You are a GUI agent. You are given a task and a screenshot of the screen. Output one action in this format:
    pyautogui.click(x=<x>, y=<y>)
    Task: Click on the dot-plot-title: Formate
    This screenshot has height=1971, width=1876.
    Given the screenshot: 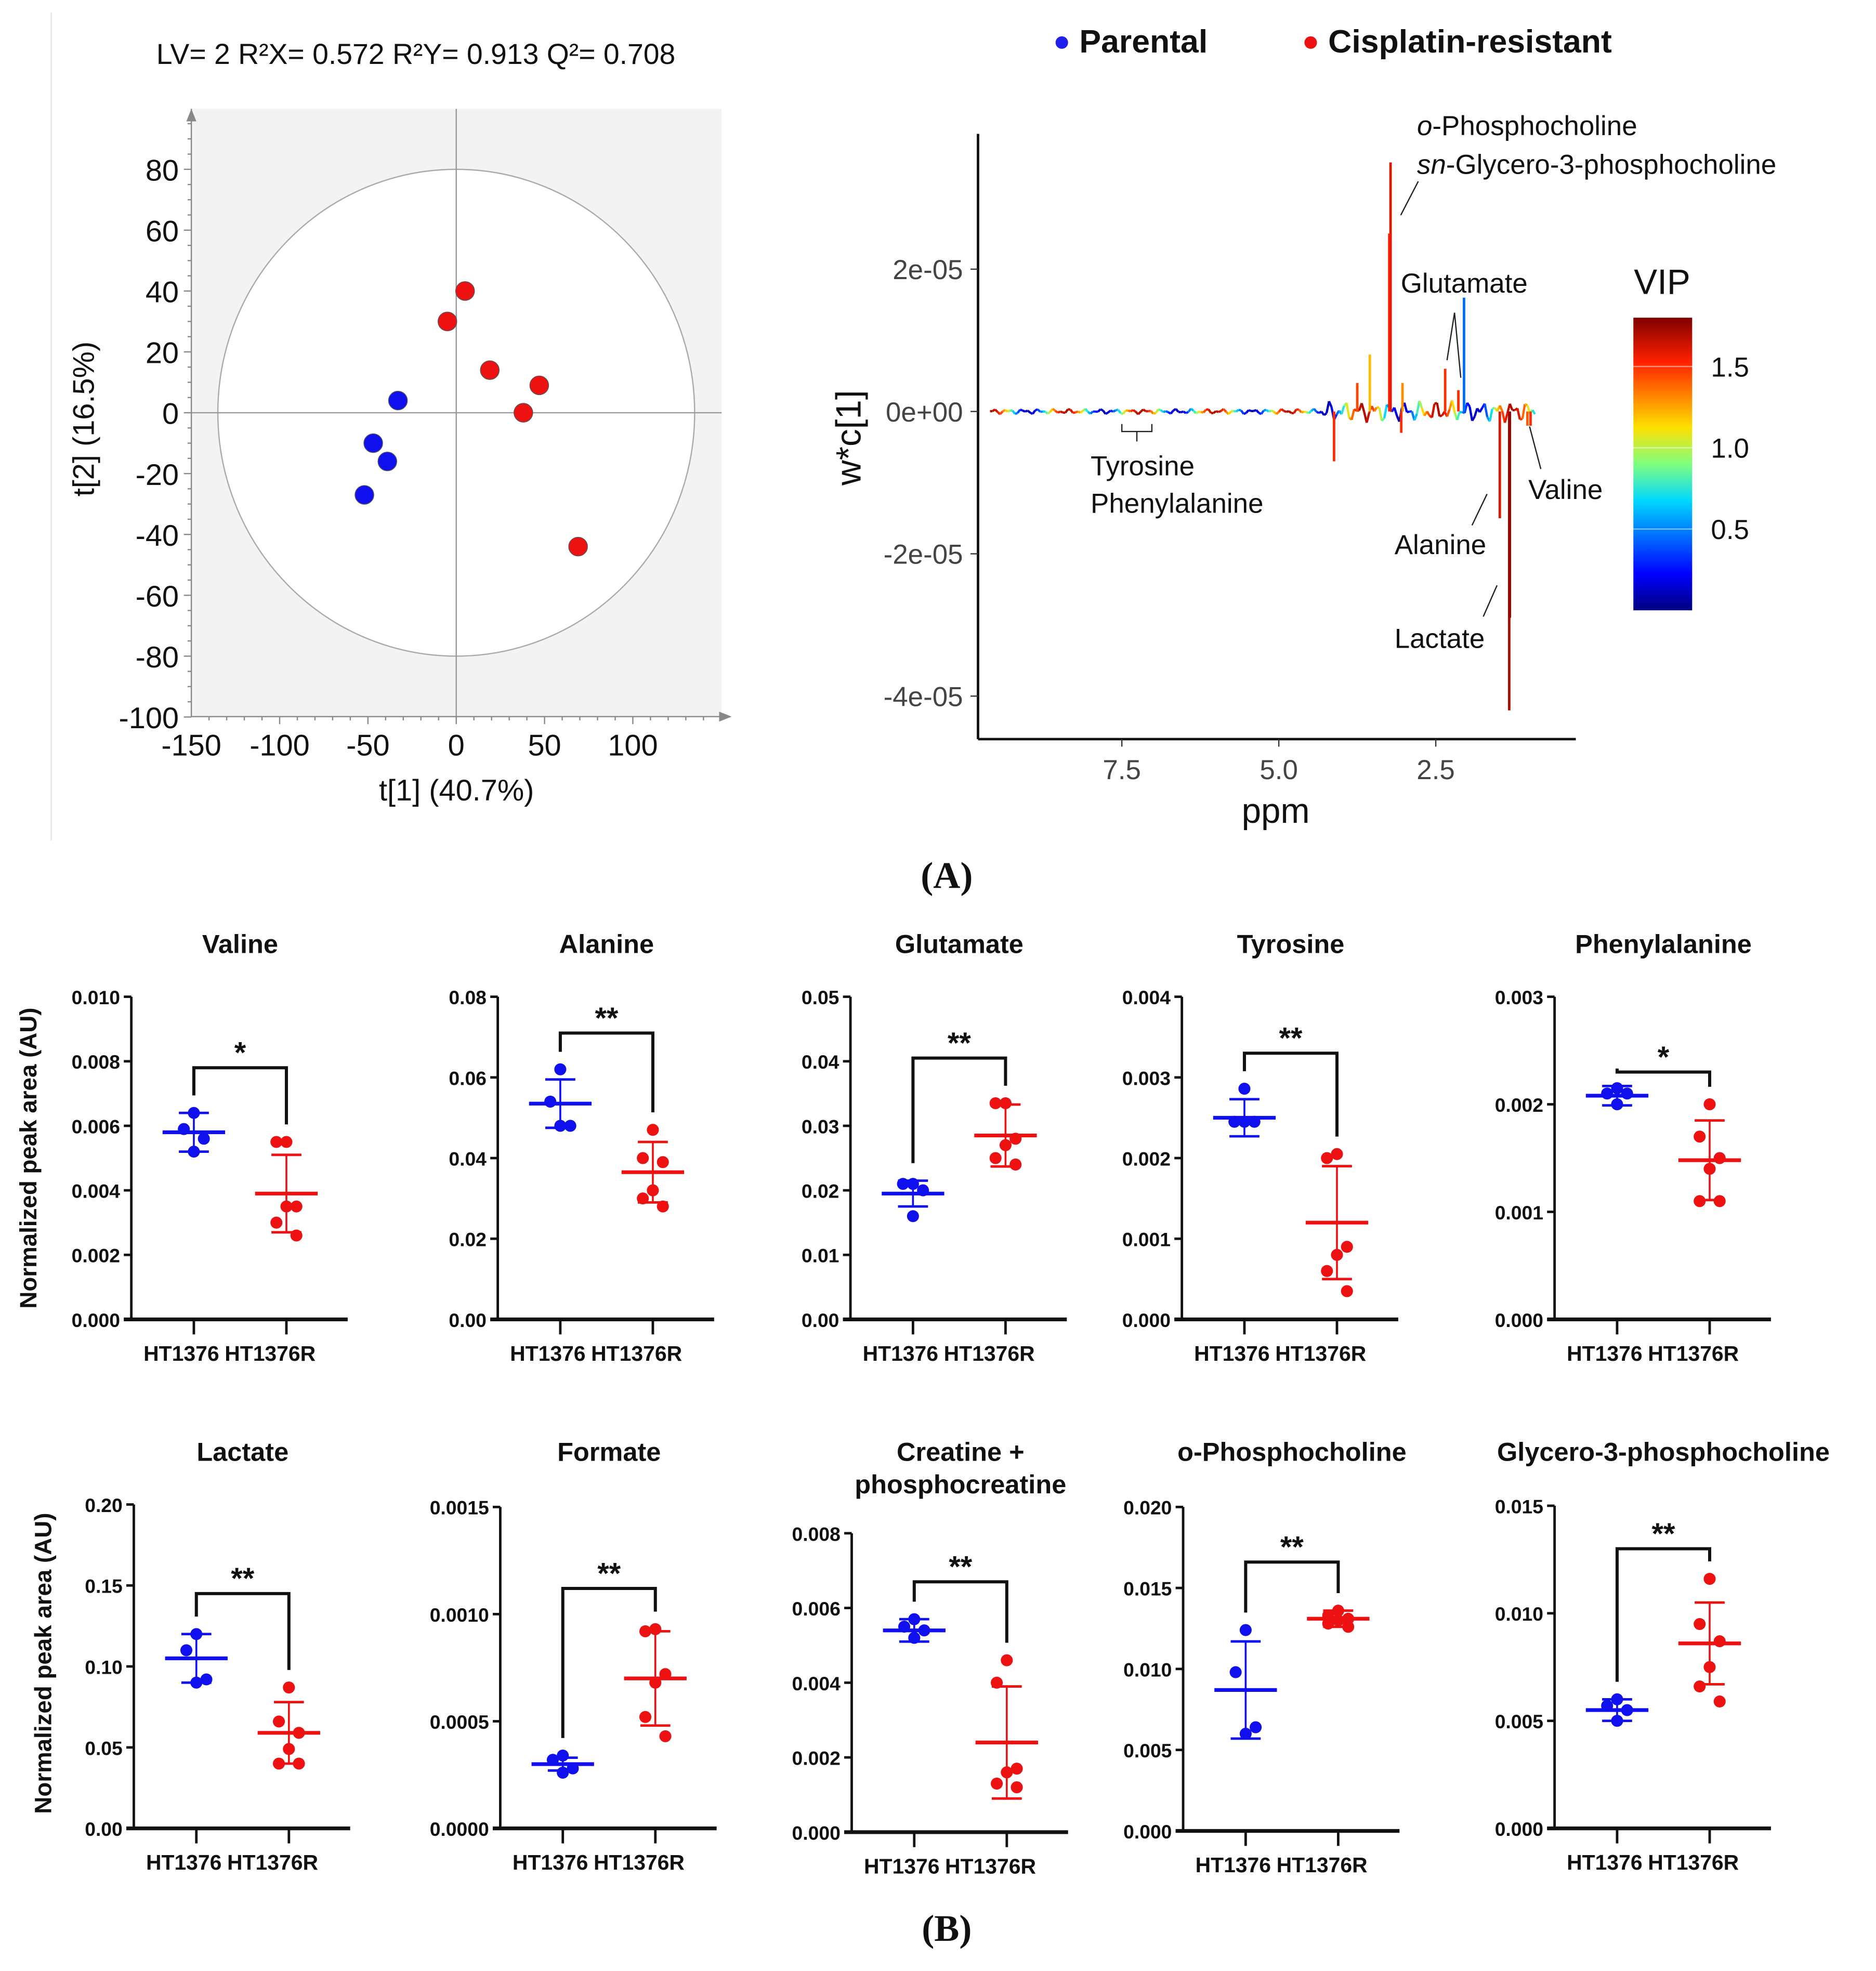 What is the action you would take?
    pyautogui.click(x=609, y=1451)
    